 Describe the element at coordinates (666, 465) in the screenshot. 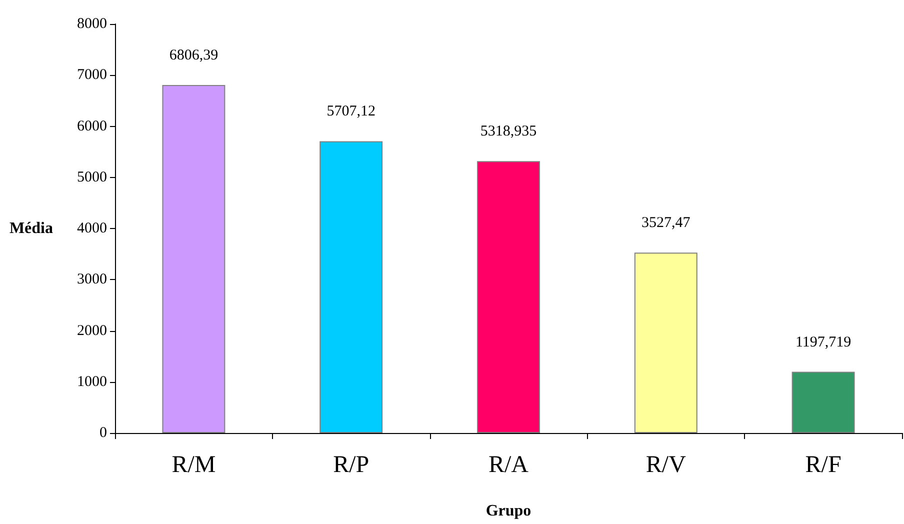

I see `x-tick-label: R/V` at that location.